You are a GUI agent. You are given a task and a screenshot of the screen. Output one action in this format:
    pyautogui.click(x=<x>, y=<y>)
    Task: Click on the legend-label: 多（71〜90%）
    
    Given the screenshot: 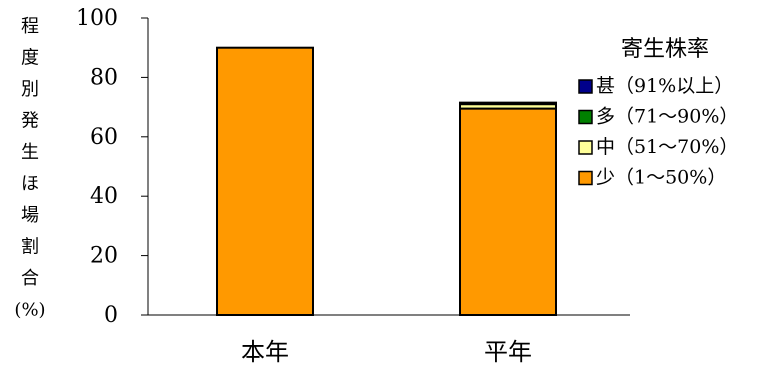 What is the action you would take?
    pyautogui.click(x=667, y=117)
    